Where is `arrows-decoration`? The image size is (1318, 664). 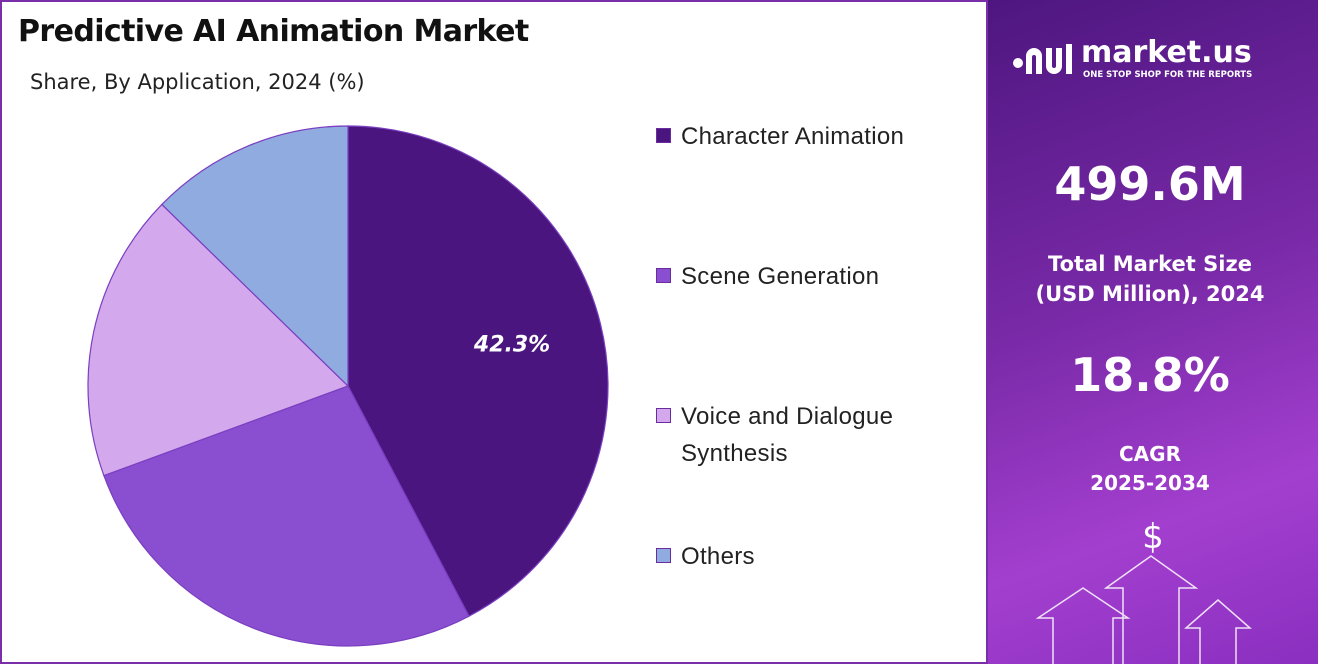
arrows-decoration is located at coordinates (1143, 609).